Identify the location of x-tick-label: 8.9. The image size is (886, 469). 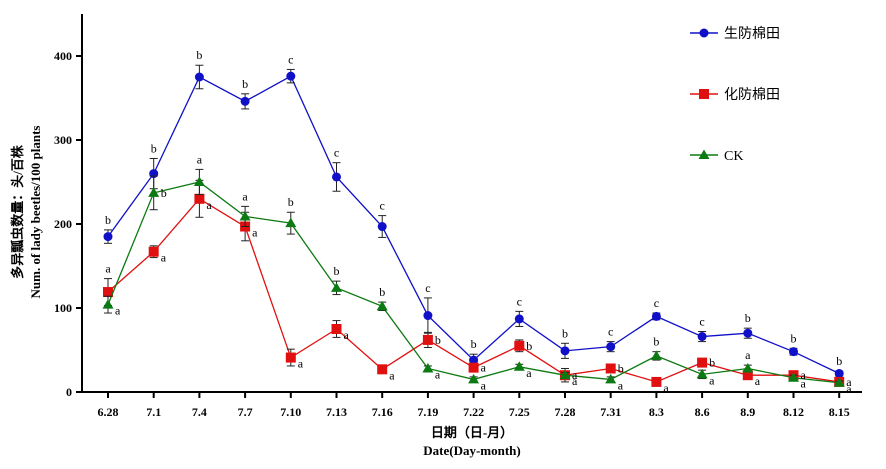
(747, 412).